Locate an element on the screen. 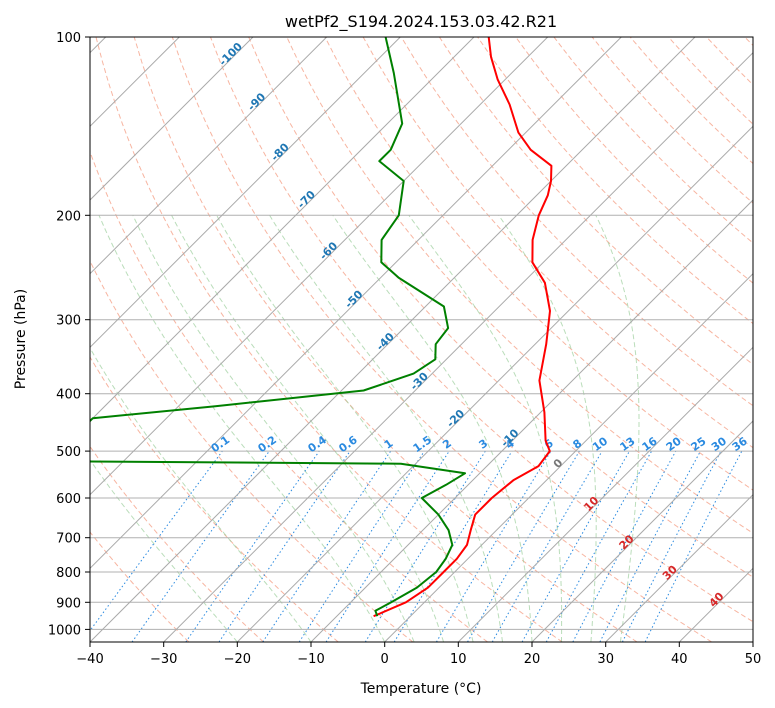 The height and width of the screenshot is (708, 775). y-tick-label: 700 is located at coordinates (68, 539).